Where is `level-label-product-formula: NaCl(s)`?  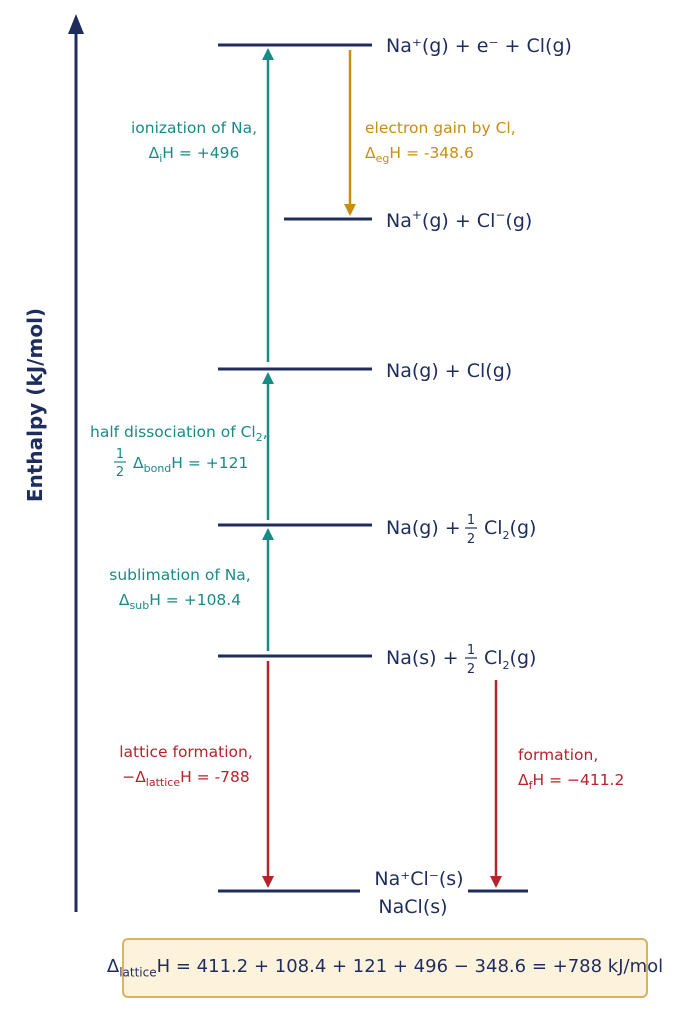
level-label-product-formula: NaCl(s) is located at coordinates (412, 907).